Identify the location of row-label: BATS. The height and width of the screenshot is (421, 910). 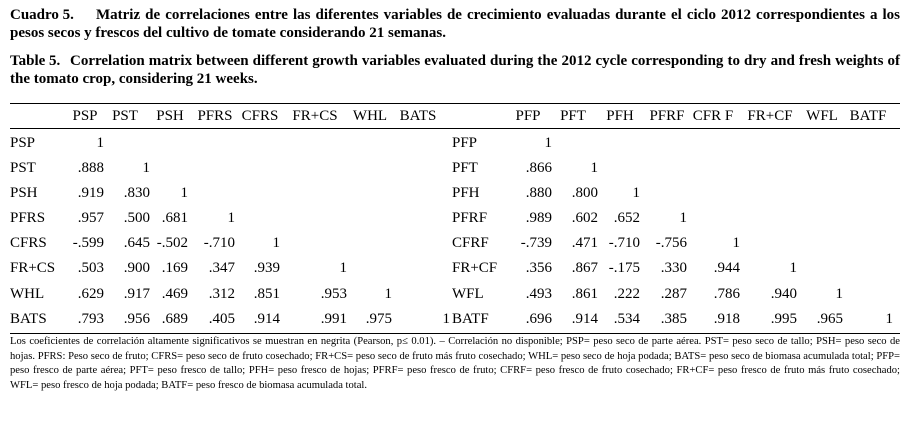
(28, 319).